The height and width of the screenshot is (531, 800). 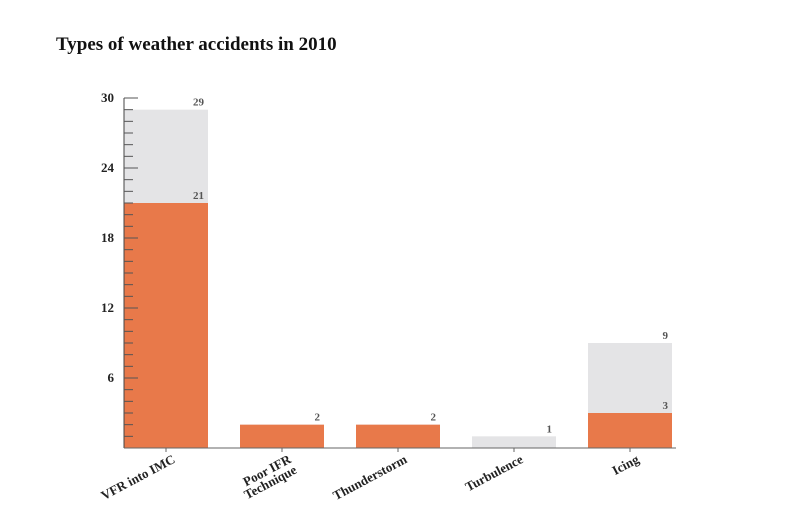 I want to click on chart-title: Types of weather accidents in 2010, so click(x=196, y=44).